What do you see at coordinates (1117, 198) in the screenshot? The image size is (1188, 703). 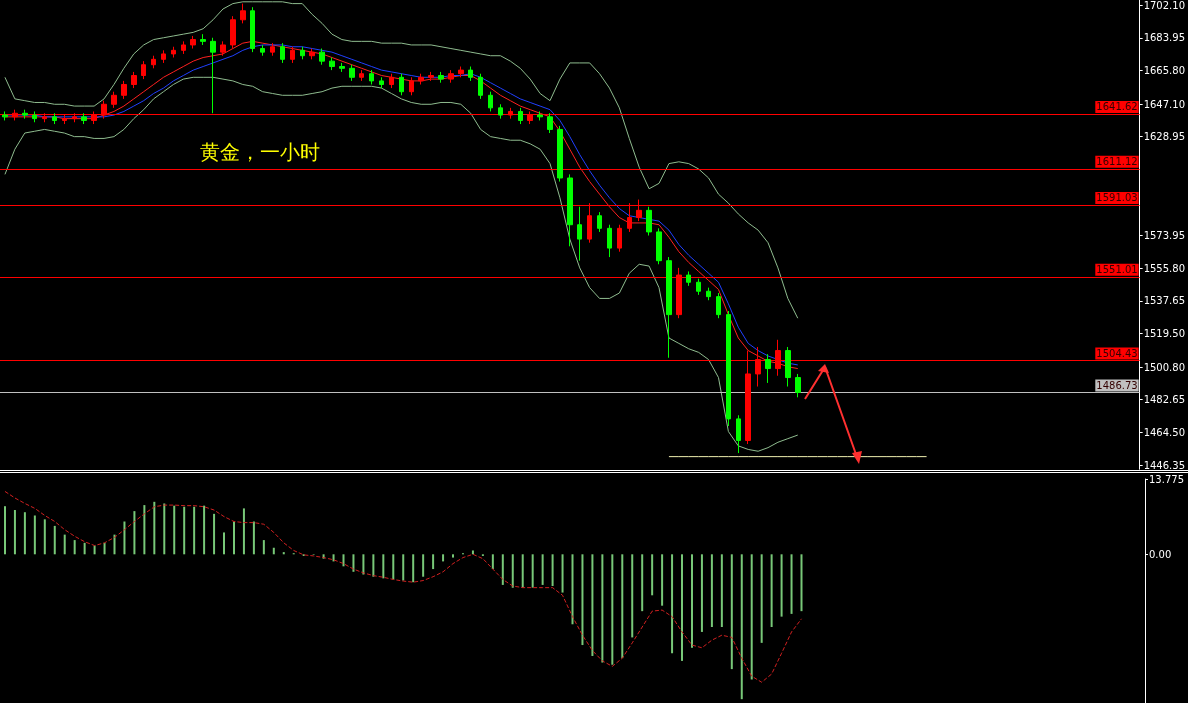 I see `ref-line-label: 1591.03` at bounding box center [1117, 198].